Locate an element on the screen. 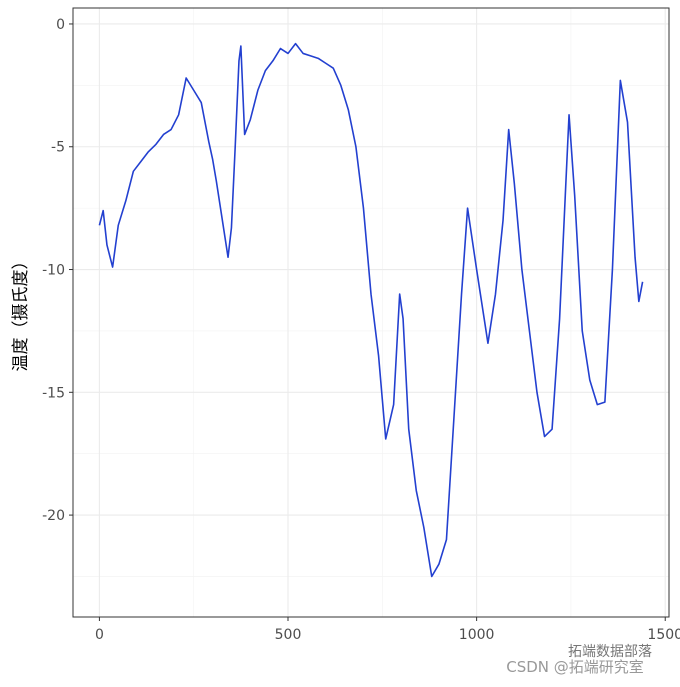 This screenshot has width=680, height=687. y-axis-label: 温度（摄氏度） is located at coordinates (21, 312).